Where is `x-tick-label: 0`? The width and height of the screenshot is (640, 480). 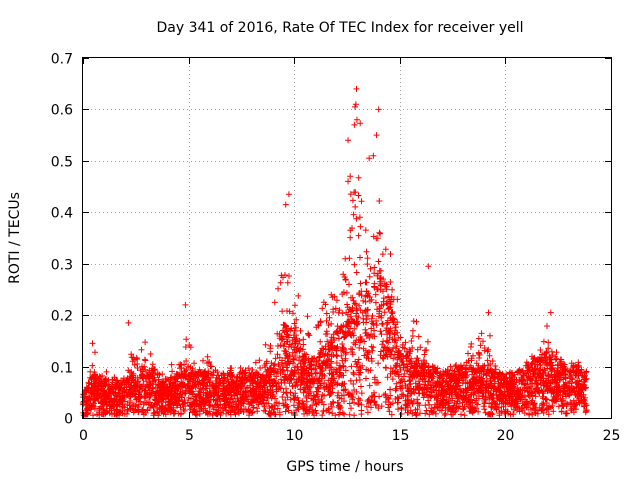 x-tick-label: 0 is located at coordinates (83, 436).